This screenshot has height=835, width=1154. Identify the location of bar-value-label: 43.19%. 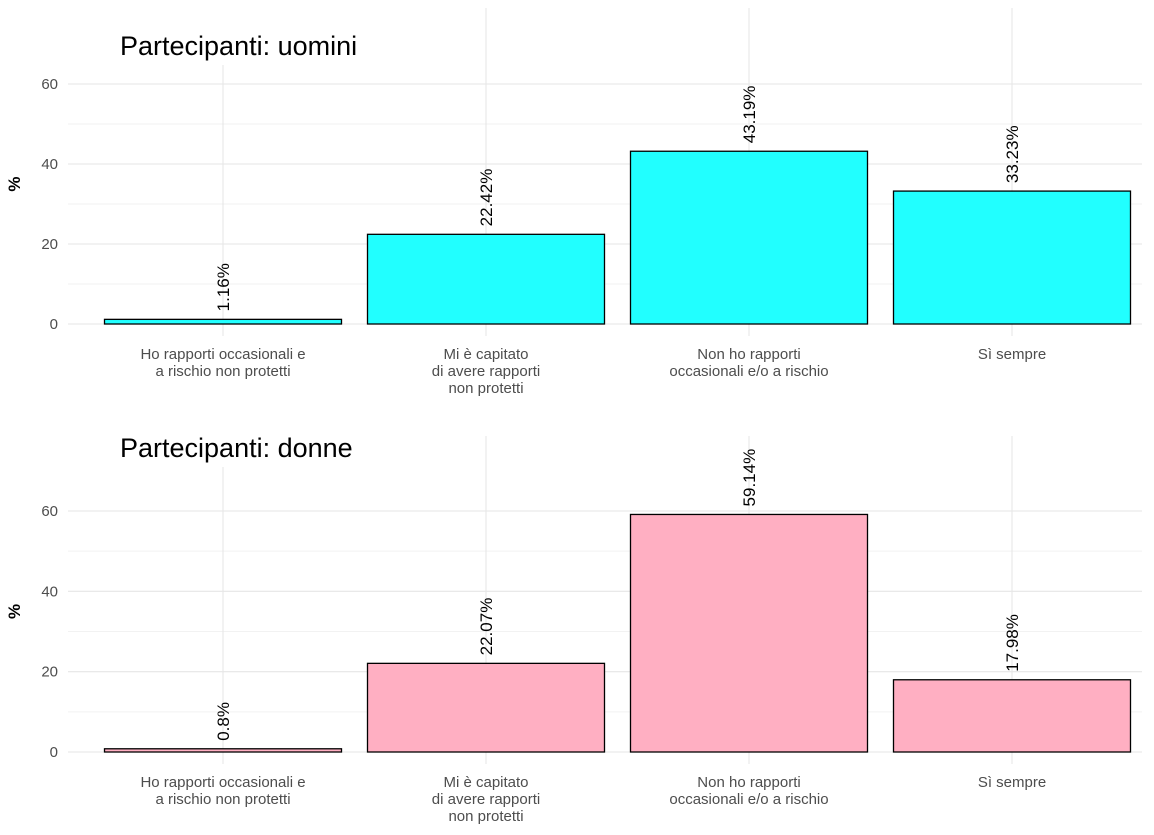
(749, 115).